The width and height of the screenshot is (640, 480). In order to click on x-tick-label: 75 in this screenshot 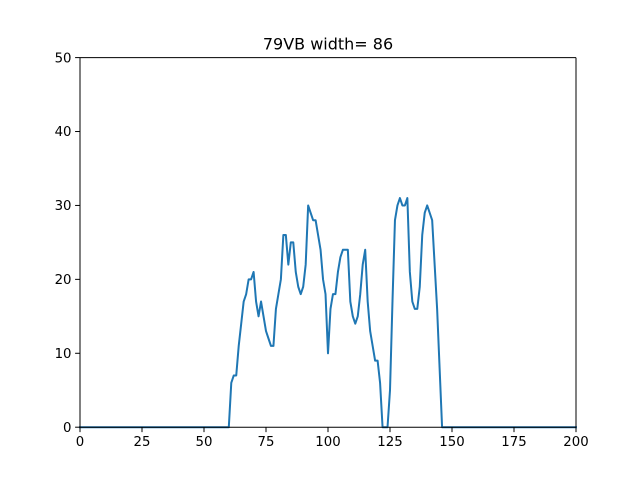, I will do `click(266, 442)`.